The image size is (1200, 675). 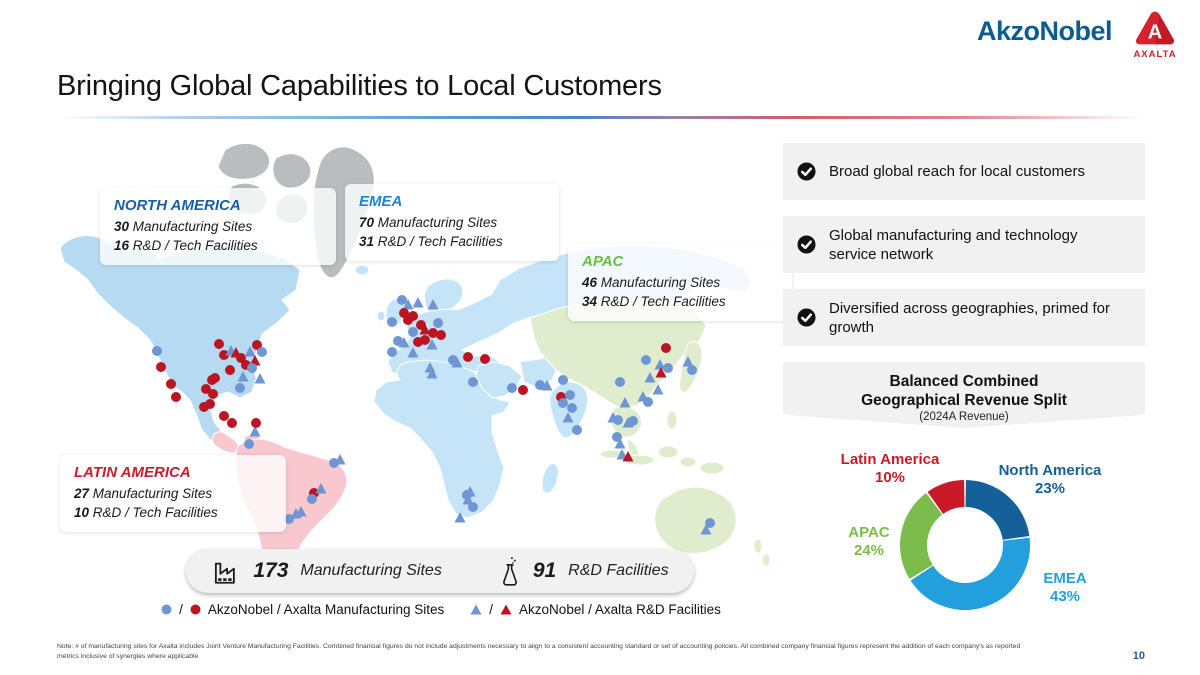 I want to click on region-mfg-value: 27, so click(x=82, y=493).